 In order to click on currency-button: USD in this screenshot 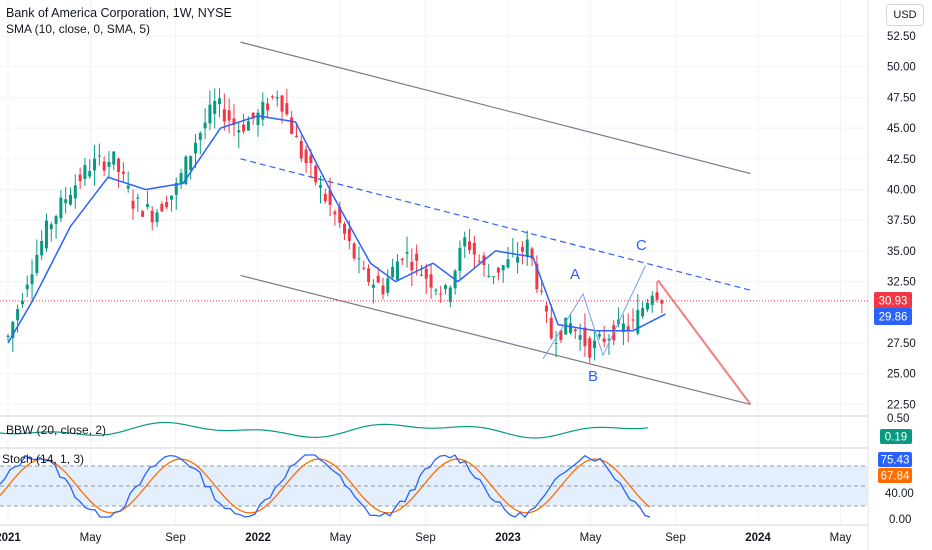, I will do `click(905, 15)`.